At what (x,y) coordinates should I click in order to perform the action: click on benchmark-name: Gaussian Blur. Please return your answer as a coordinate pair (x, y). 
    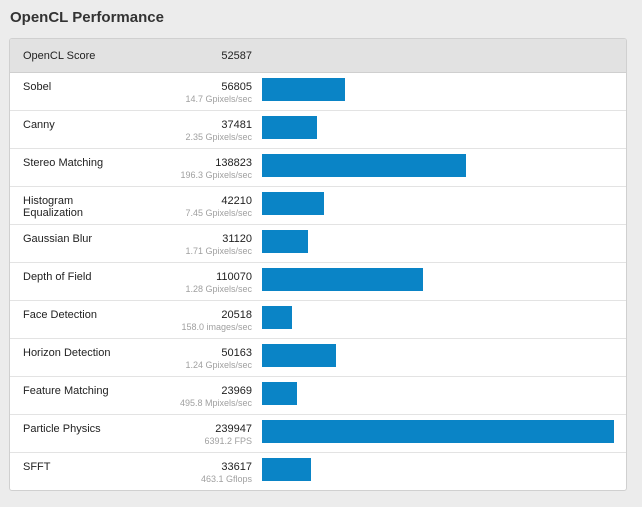
    Looking at the image, I should click on (58, 239).